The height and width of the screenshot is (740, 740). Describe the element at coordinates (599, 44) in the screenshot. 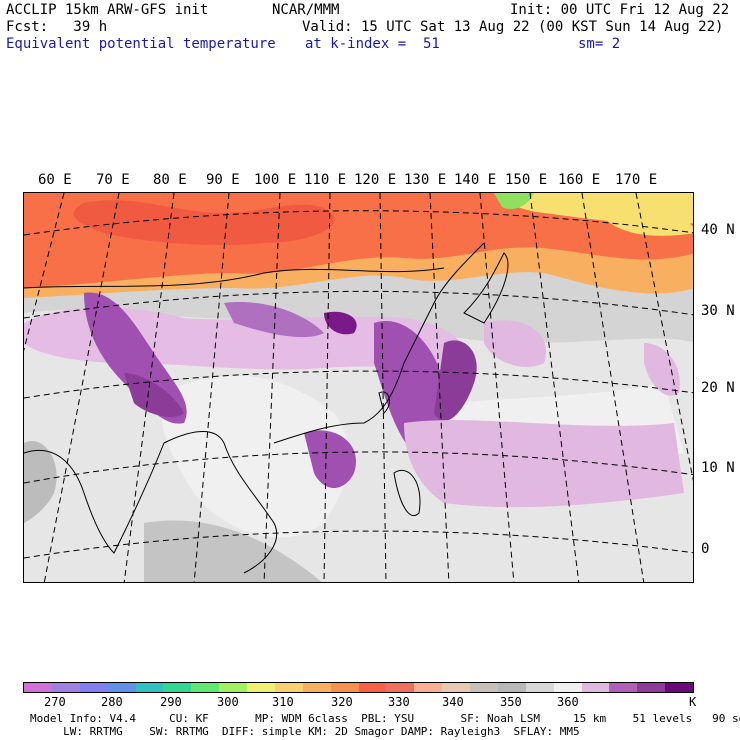

I see `smoothing-label: sm= 2` at that location.